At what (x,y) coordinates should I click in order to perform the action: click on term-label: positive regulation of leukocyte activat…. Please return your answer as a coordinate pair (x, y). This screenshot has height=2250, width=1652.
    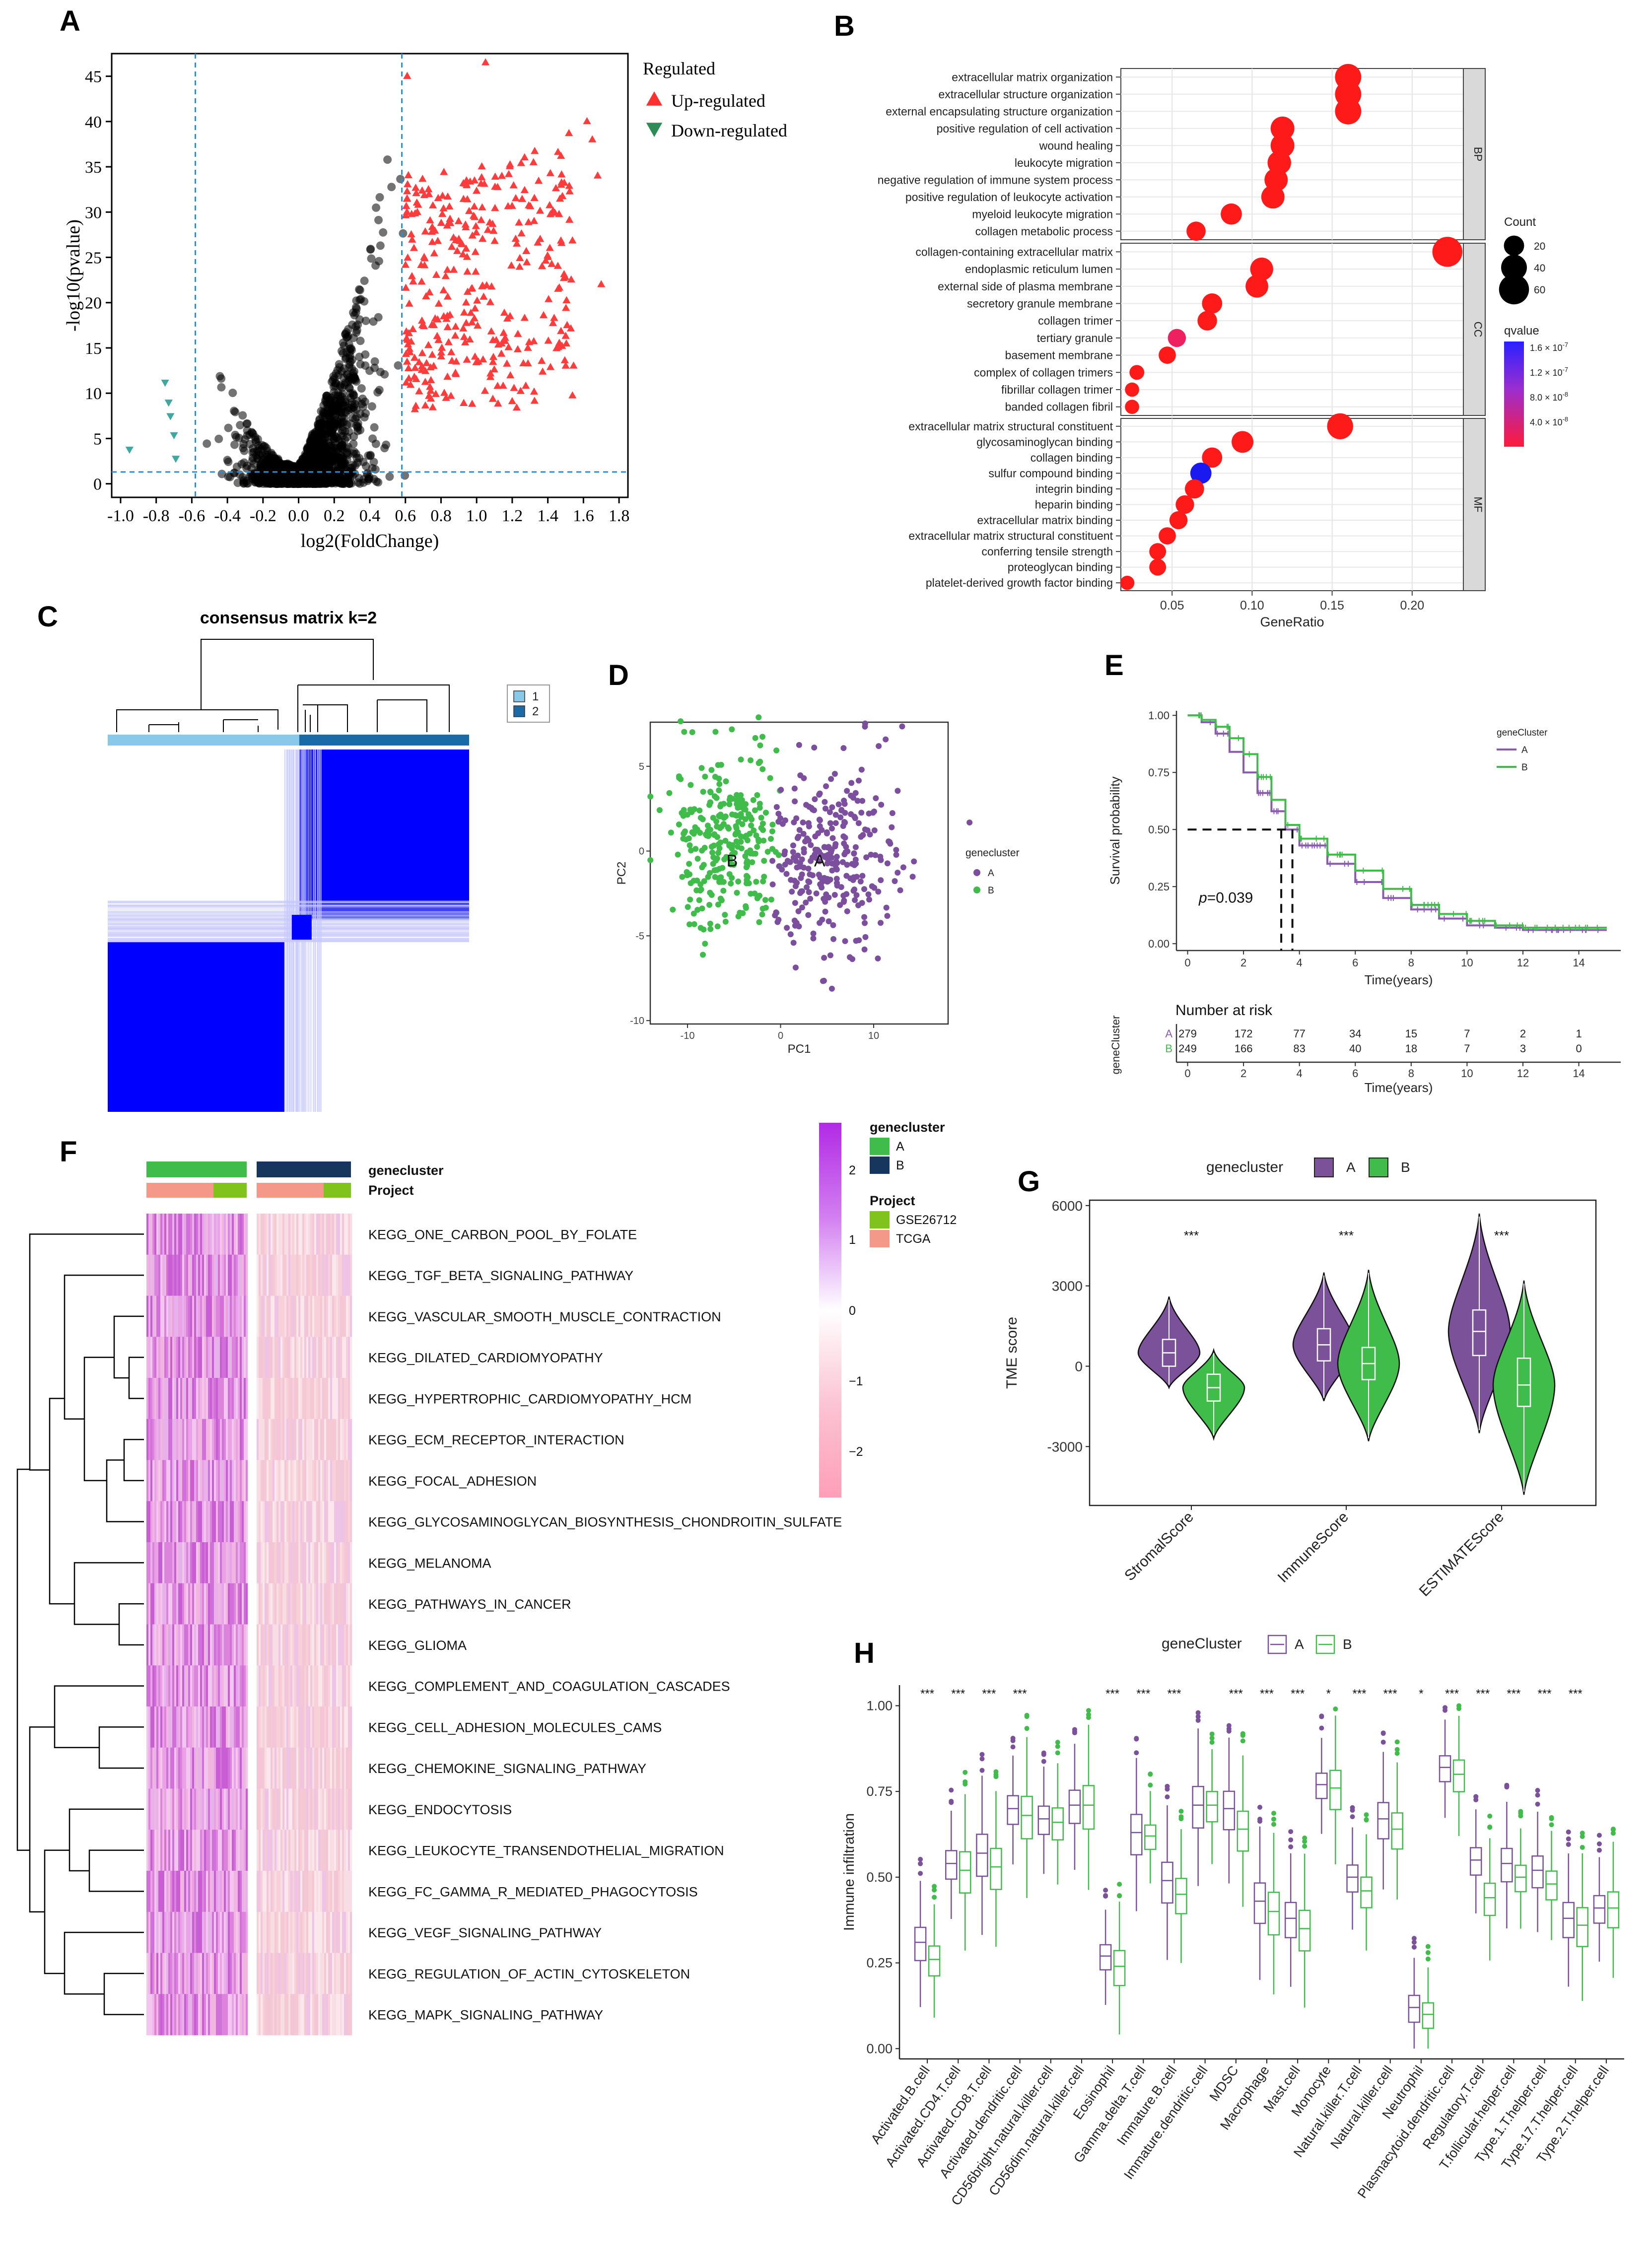
    Looking at the image, I should click on (1009, 198).